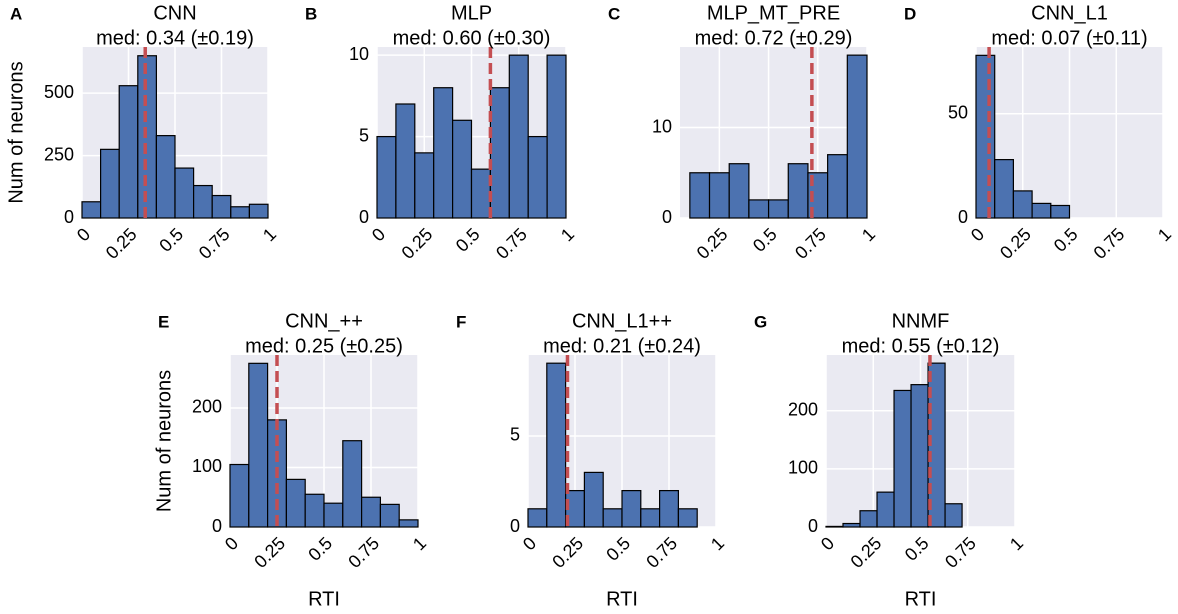  Describe the element at coordinates (803, 468) in the screenshot. I see `y-tick-label: 100` at that location.